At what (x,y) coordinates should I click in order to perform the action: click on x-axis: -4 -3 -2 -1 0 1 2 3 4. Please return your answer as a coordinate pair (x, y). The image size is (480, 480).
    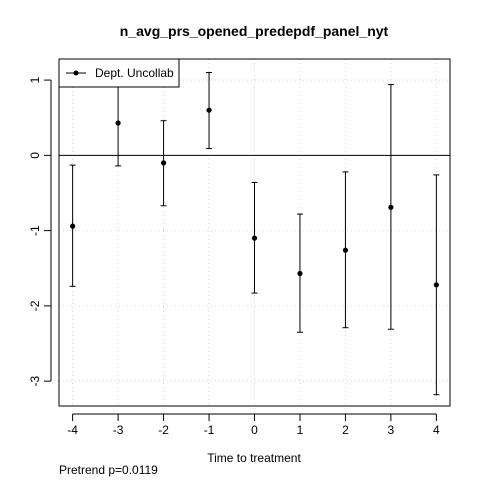
    Looking at the image, I should click on (253, 425).